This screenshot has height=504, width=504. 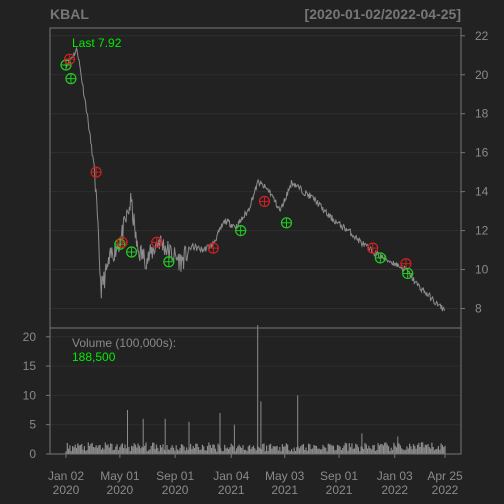 What do you see at coordinates (482, 75) in the screenshot?
I see `price-tick-label: 20` at bounding box center [482, 75].